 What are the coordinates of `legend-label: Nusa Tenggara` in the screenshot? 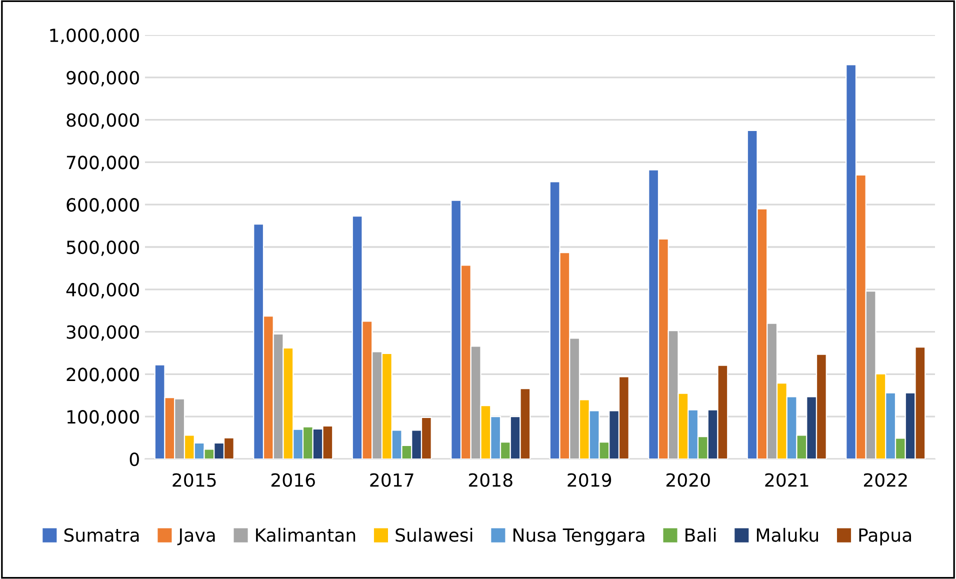 It's located at (578, 537).